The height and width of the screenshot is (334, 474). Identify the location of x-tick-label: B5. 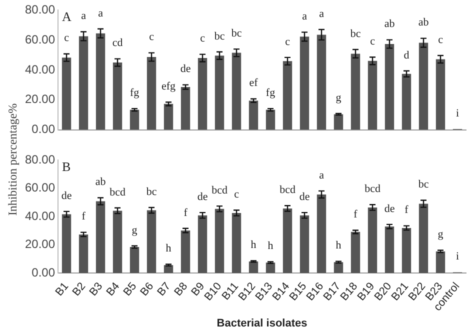
(130, 289).